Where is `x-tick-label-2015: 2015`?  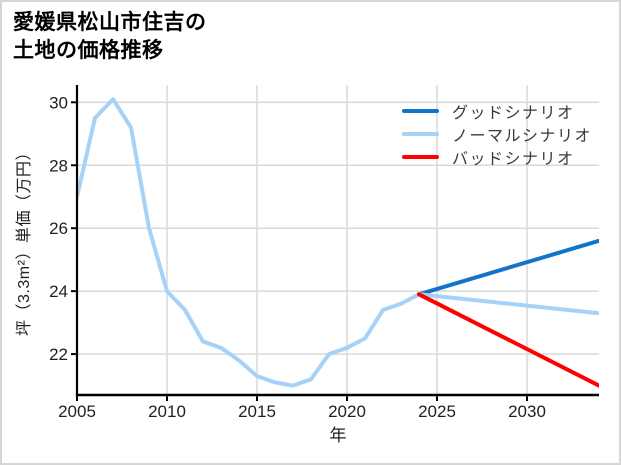
x-tick-label-2015: 2015 is located at coordinates (257, 411).